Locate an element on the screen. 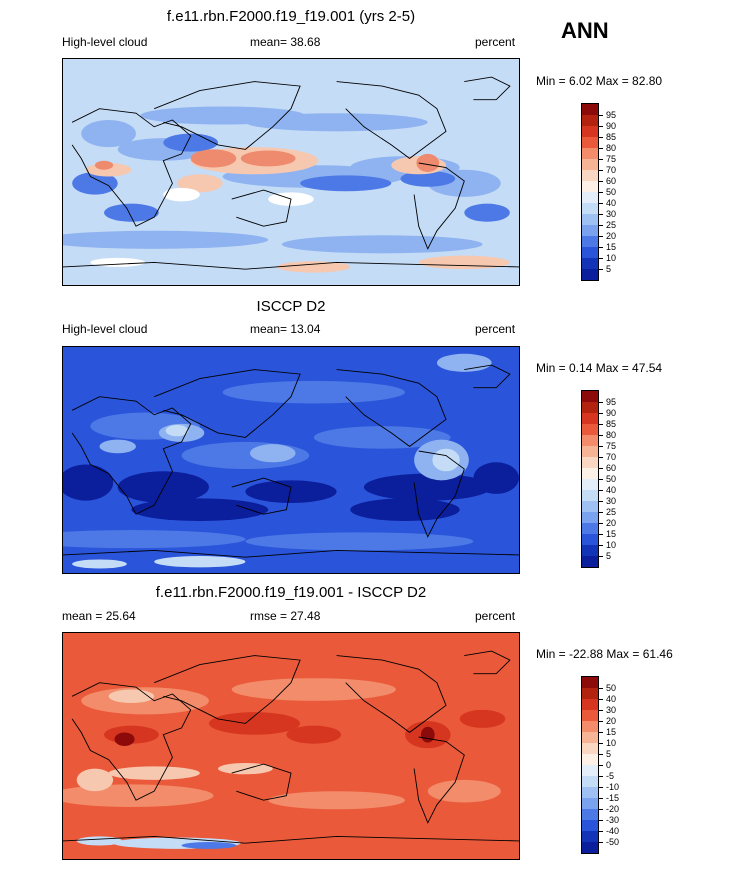 The width and height of the screenshot is (733, 872). colorbar-label: 80 is located at coordinates (611, 435).